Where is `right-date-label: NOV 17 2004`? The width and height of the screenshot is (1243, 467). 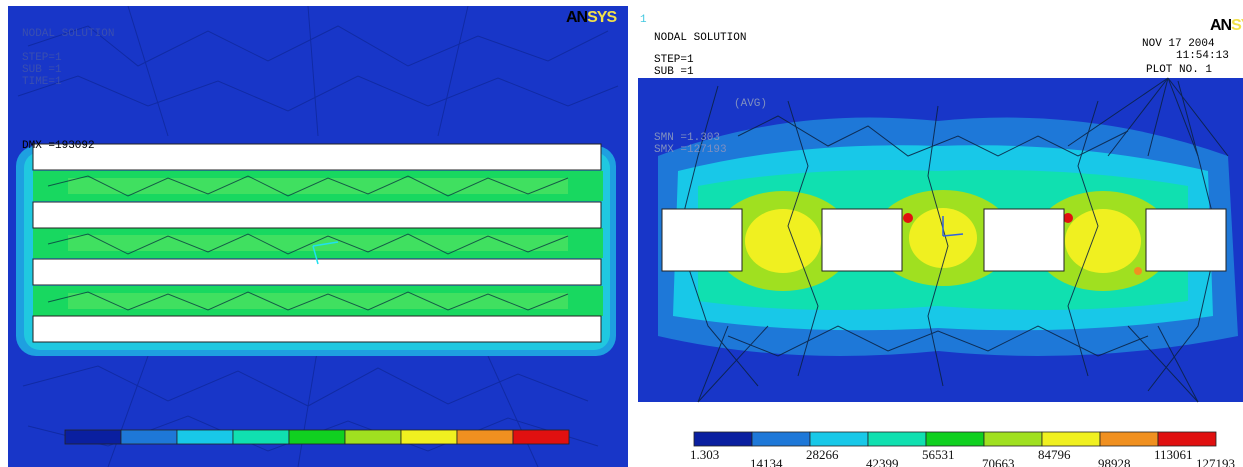 right-date-label: NOV 17 2004 is located at coordinates (1178, 44).